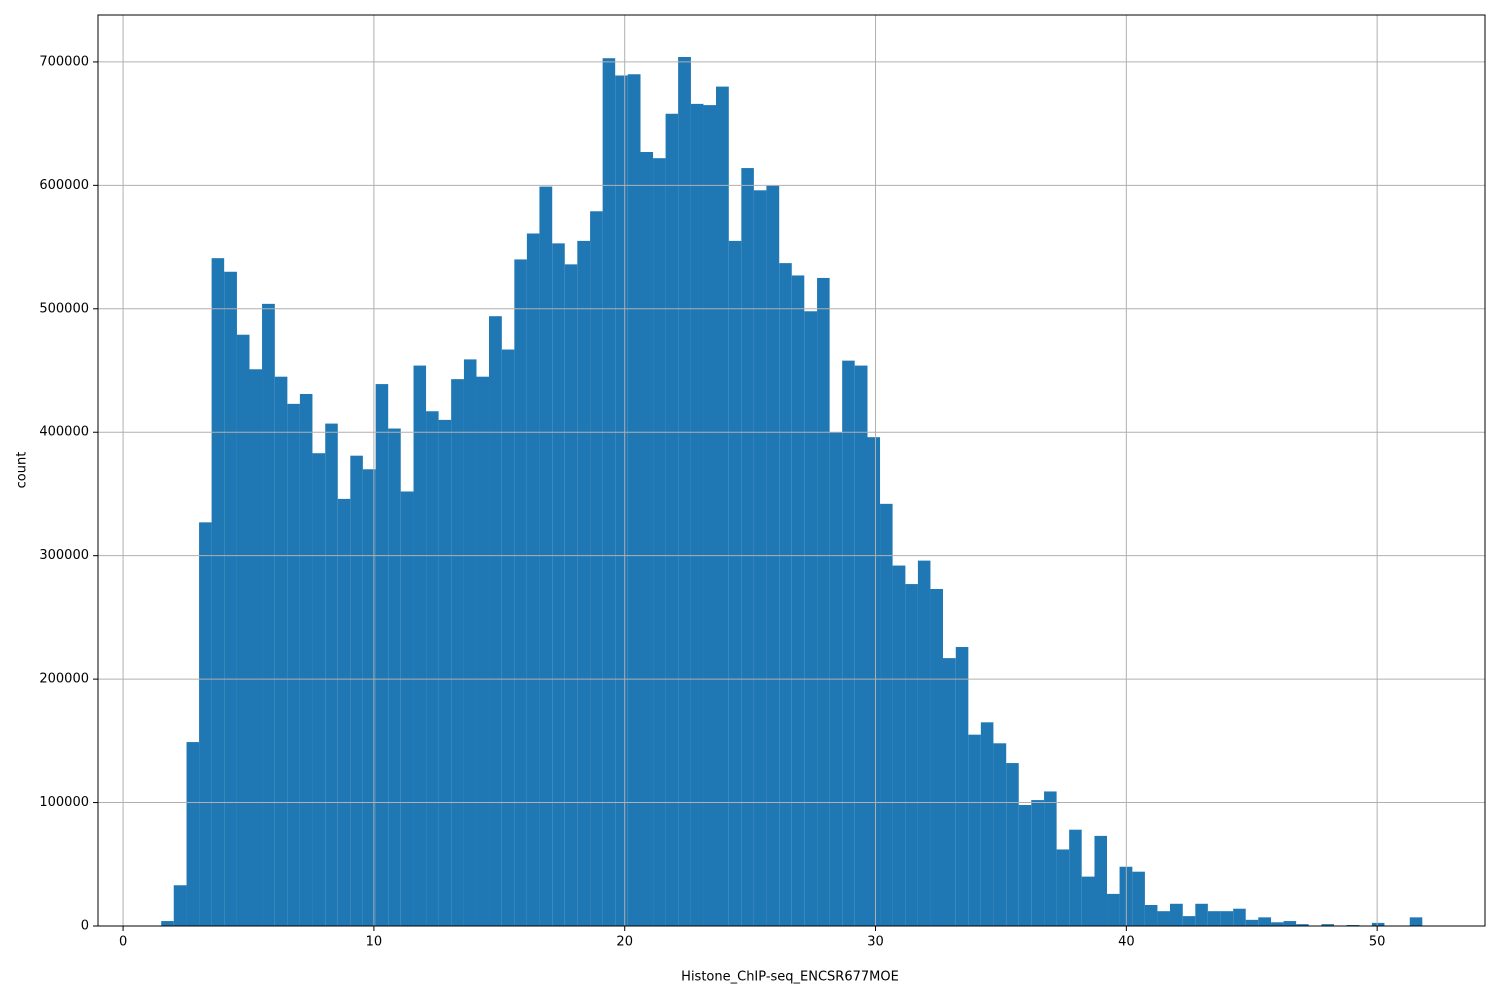 This screenshot has width=1500, height=1000. I want to click on y-tick-label: 0, so click(85, 926).